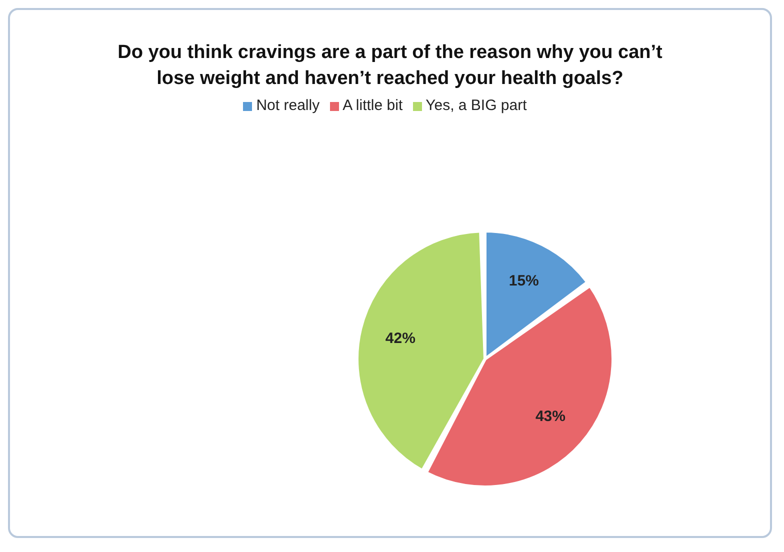 The height and width of the screenshot is (552, 784). I want to click on legend-label: Not really, so click(288, 105).